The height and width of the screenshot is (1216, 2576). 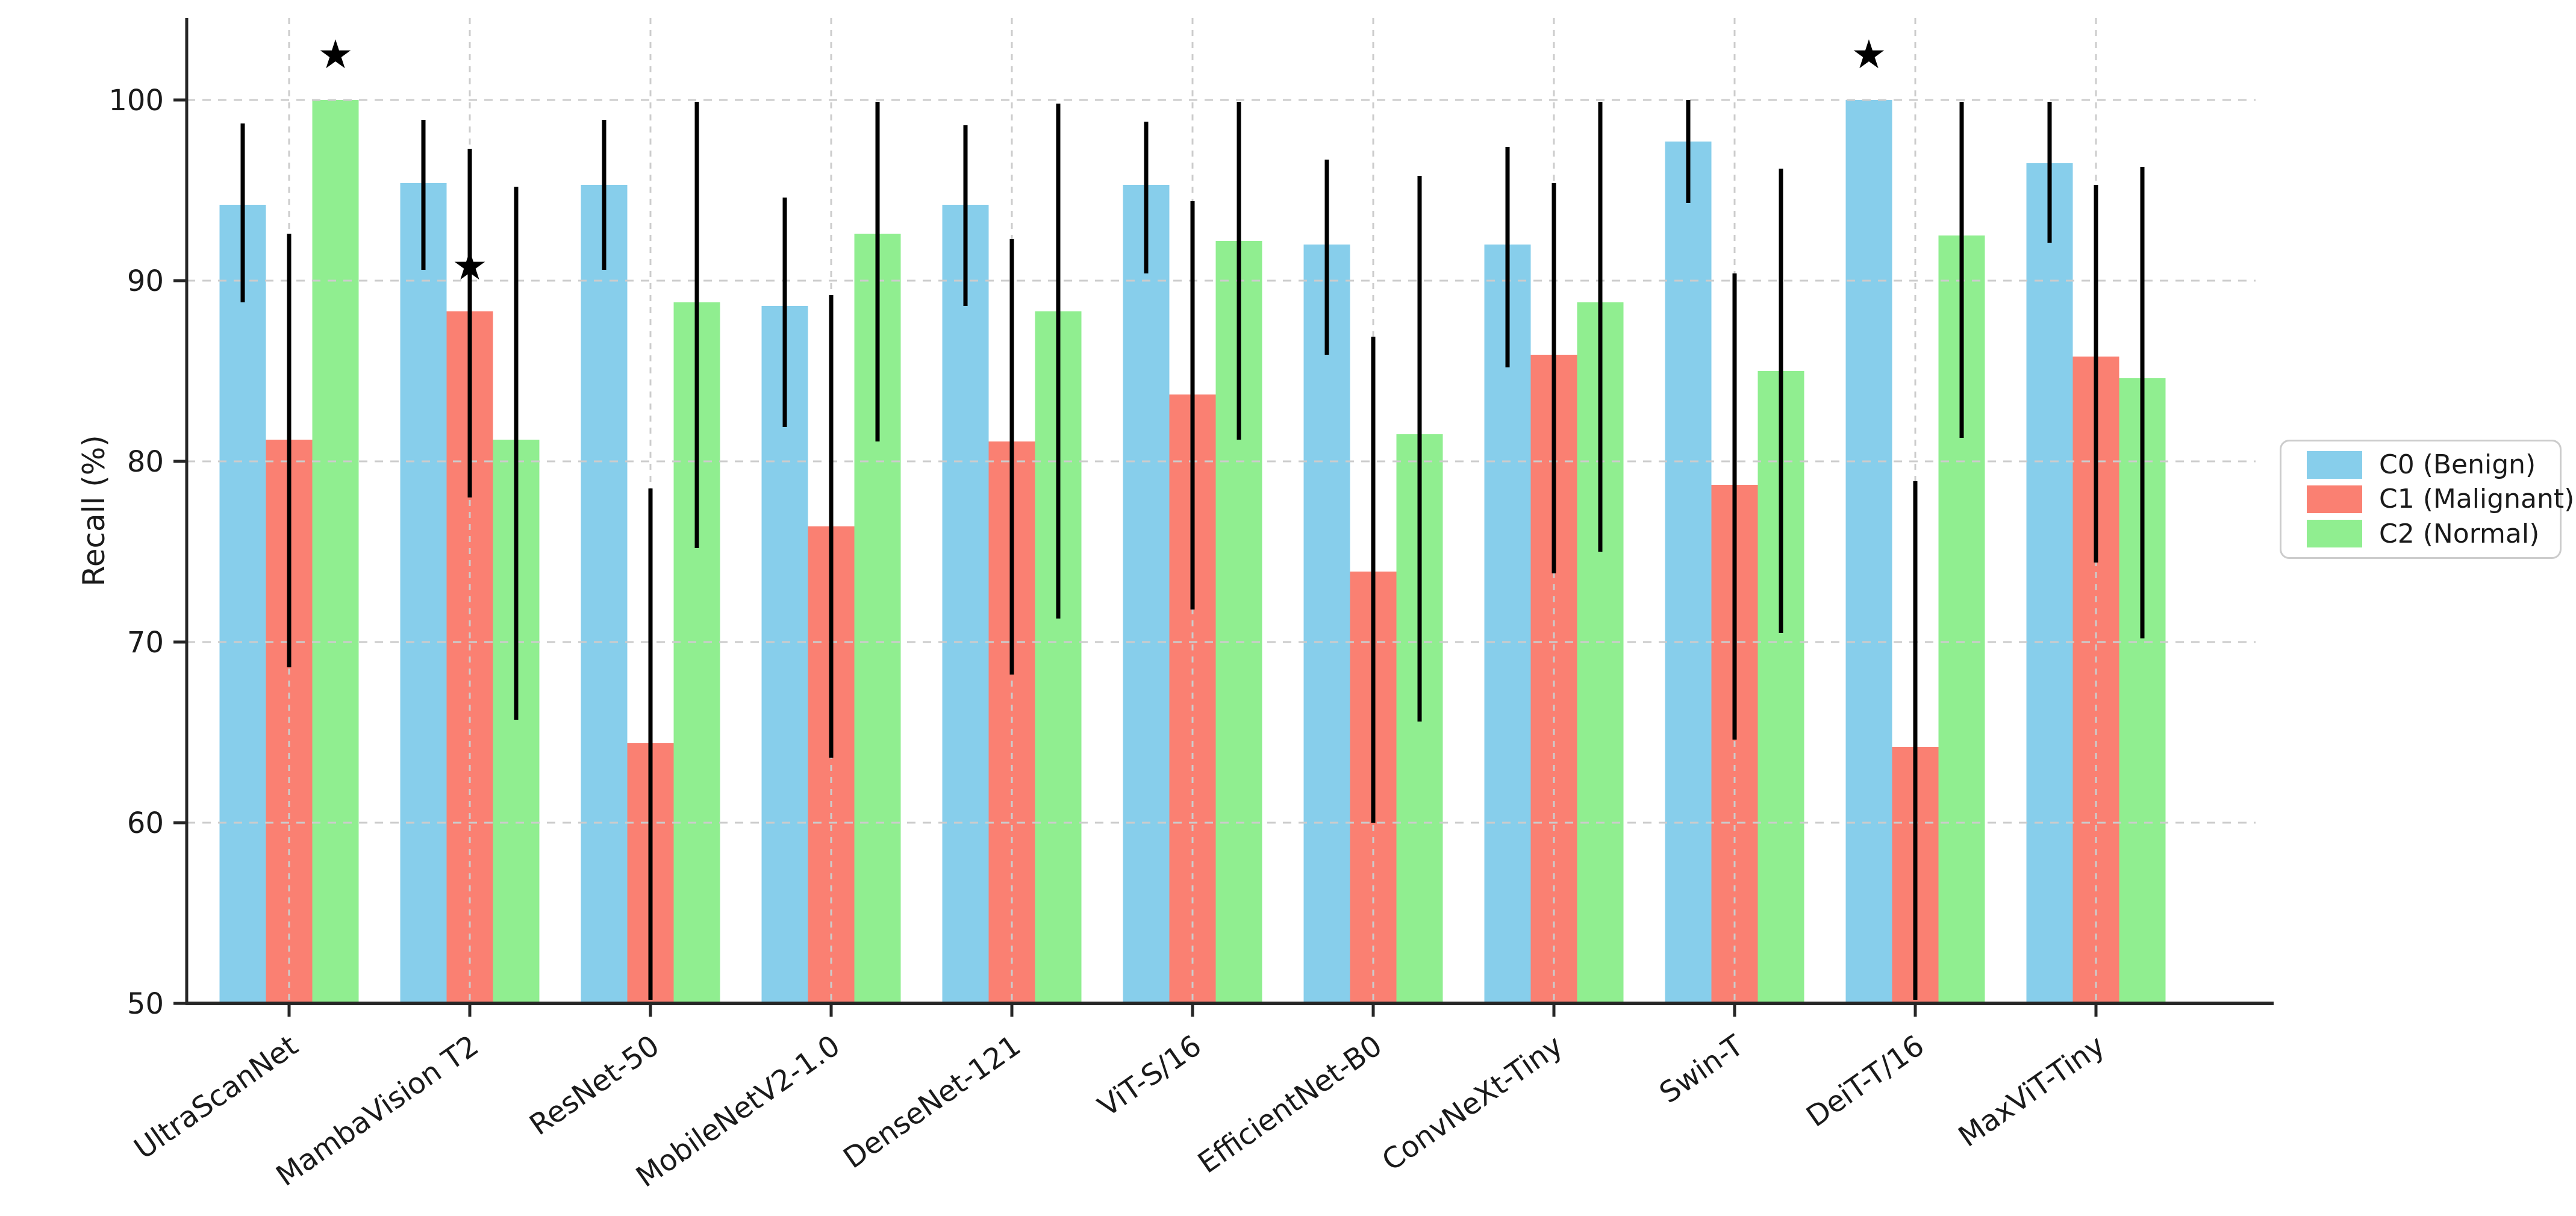 I want to click on significance-star-mambavision-t2: ★, so click(x=469, y=266).